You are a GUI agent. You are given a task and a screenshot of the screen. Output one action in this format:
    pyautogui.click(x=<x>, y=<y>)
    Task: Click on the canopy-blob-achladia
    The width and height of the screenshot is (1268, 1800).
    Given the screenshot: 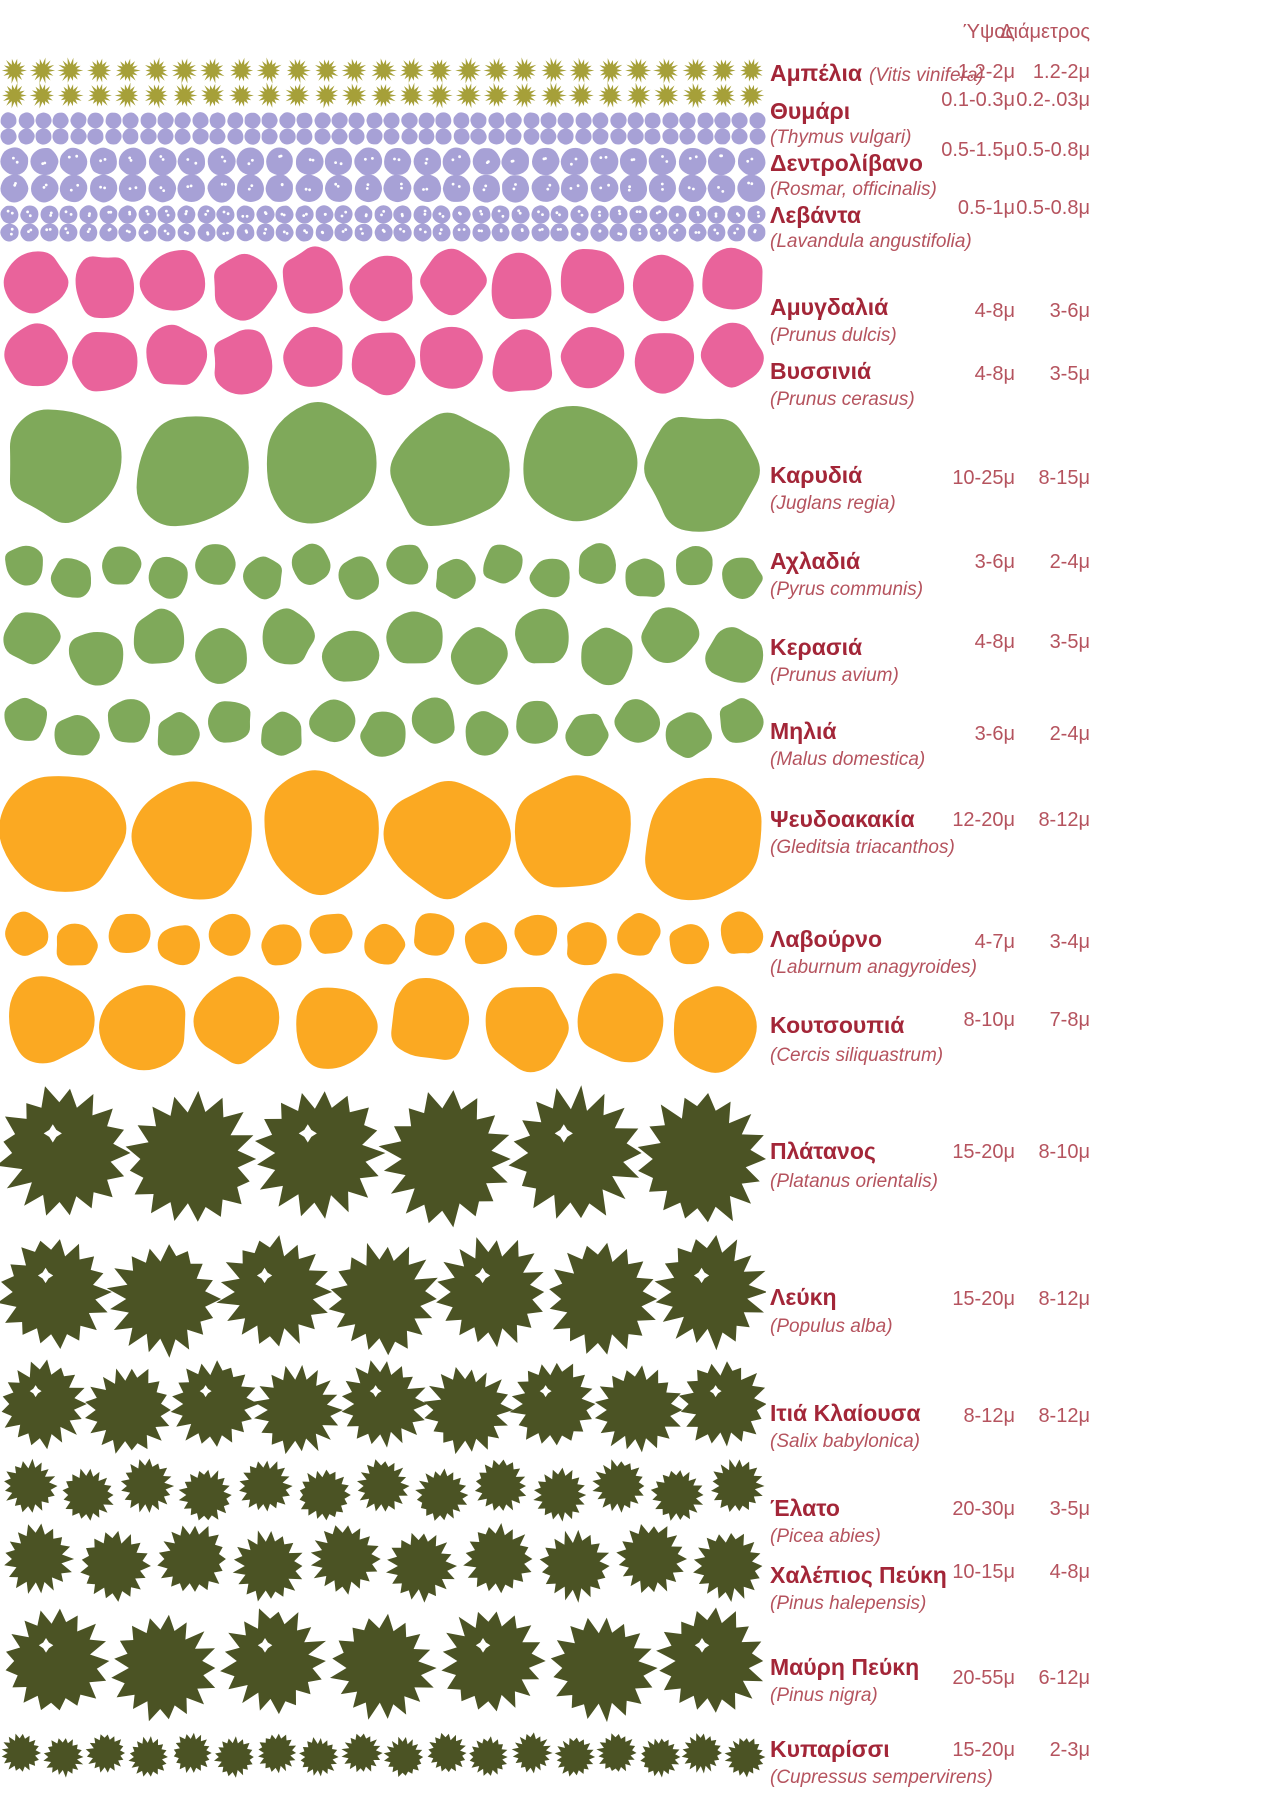 What is the action you would take?
    pyautogui.click(x=549, y=578)
    